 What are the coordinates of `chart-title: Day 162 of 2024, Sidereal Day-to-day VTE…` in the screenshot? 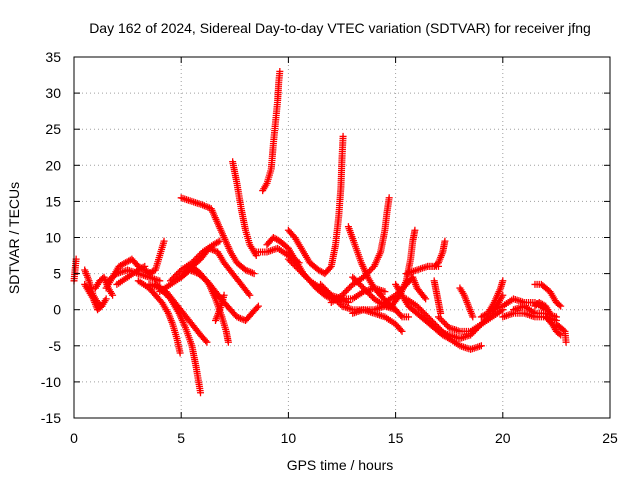 It's located at (340, 28).